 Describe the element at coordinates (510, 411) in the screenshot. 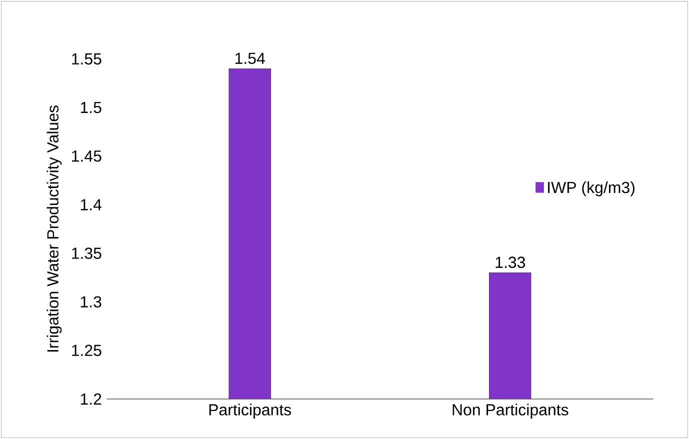

I see `x-tick-label: Non Participants` at that location.